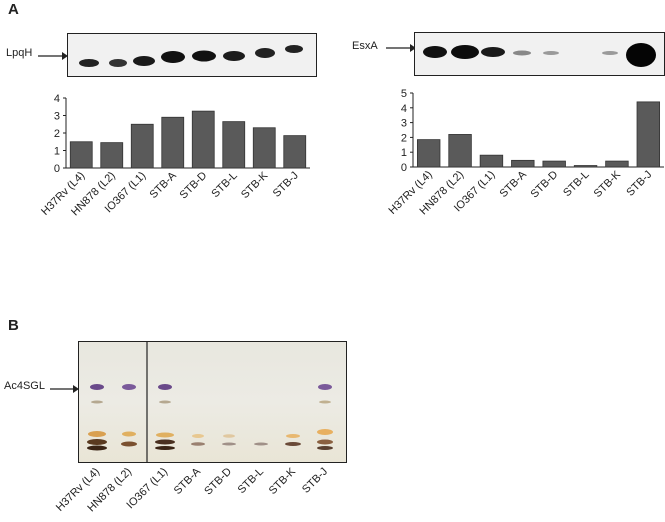 Image resolution: width=665 pixels, height=522 pixels. What do you see at coordinates (608, 184) in the screenshot?
I see `esxa-category-label: STB-K` at bounding box center [608, 184].